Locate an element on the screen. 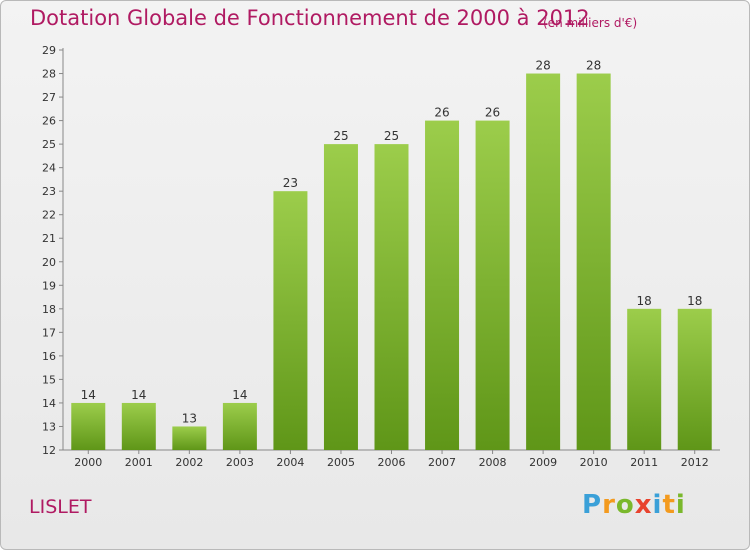  y-tick-label: 27 is located at coordinates (49, 97).